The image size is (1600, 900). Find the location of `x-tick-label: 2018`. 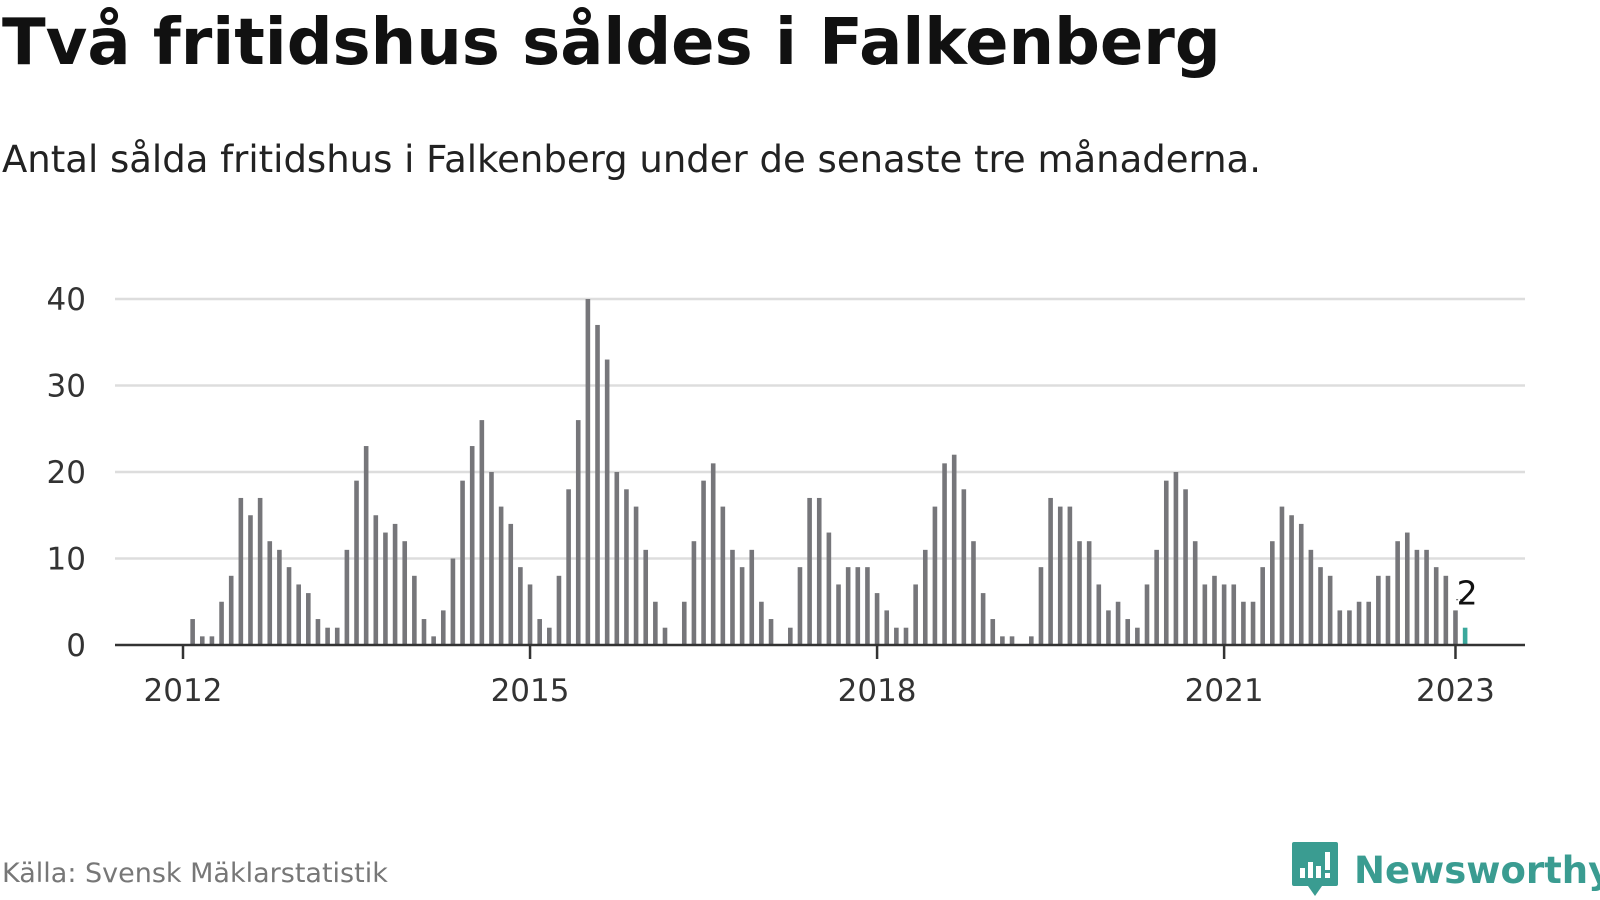

x-tick-label: 2018 is located at coordinates (877, 691).